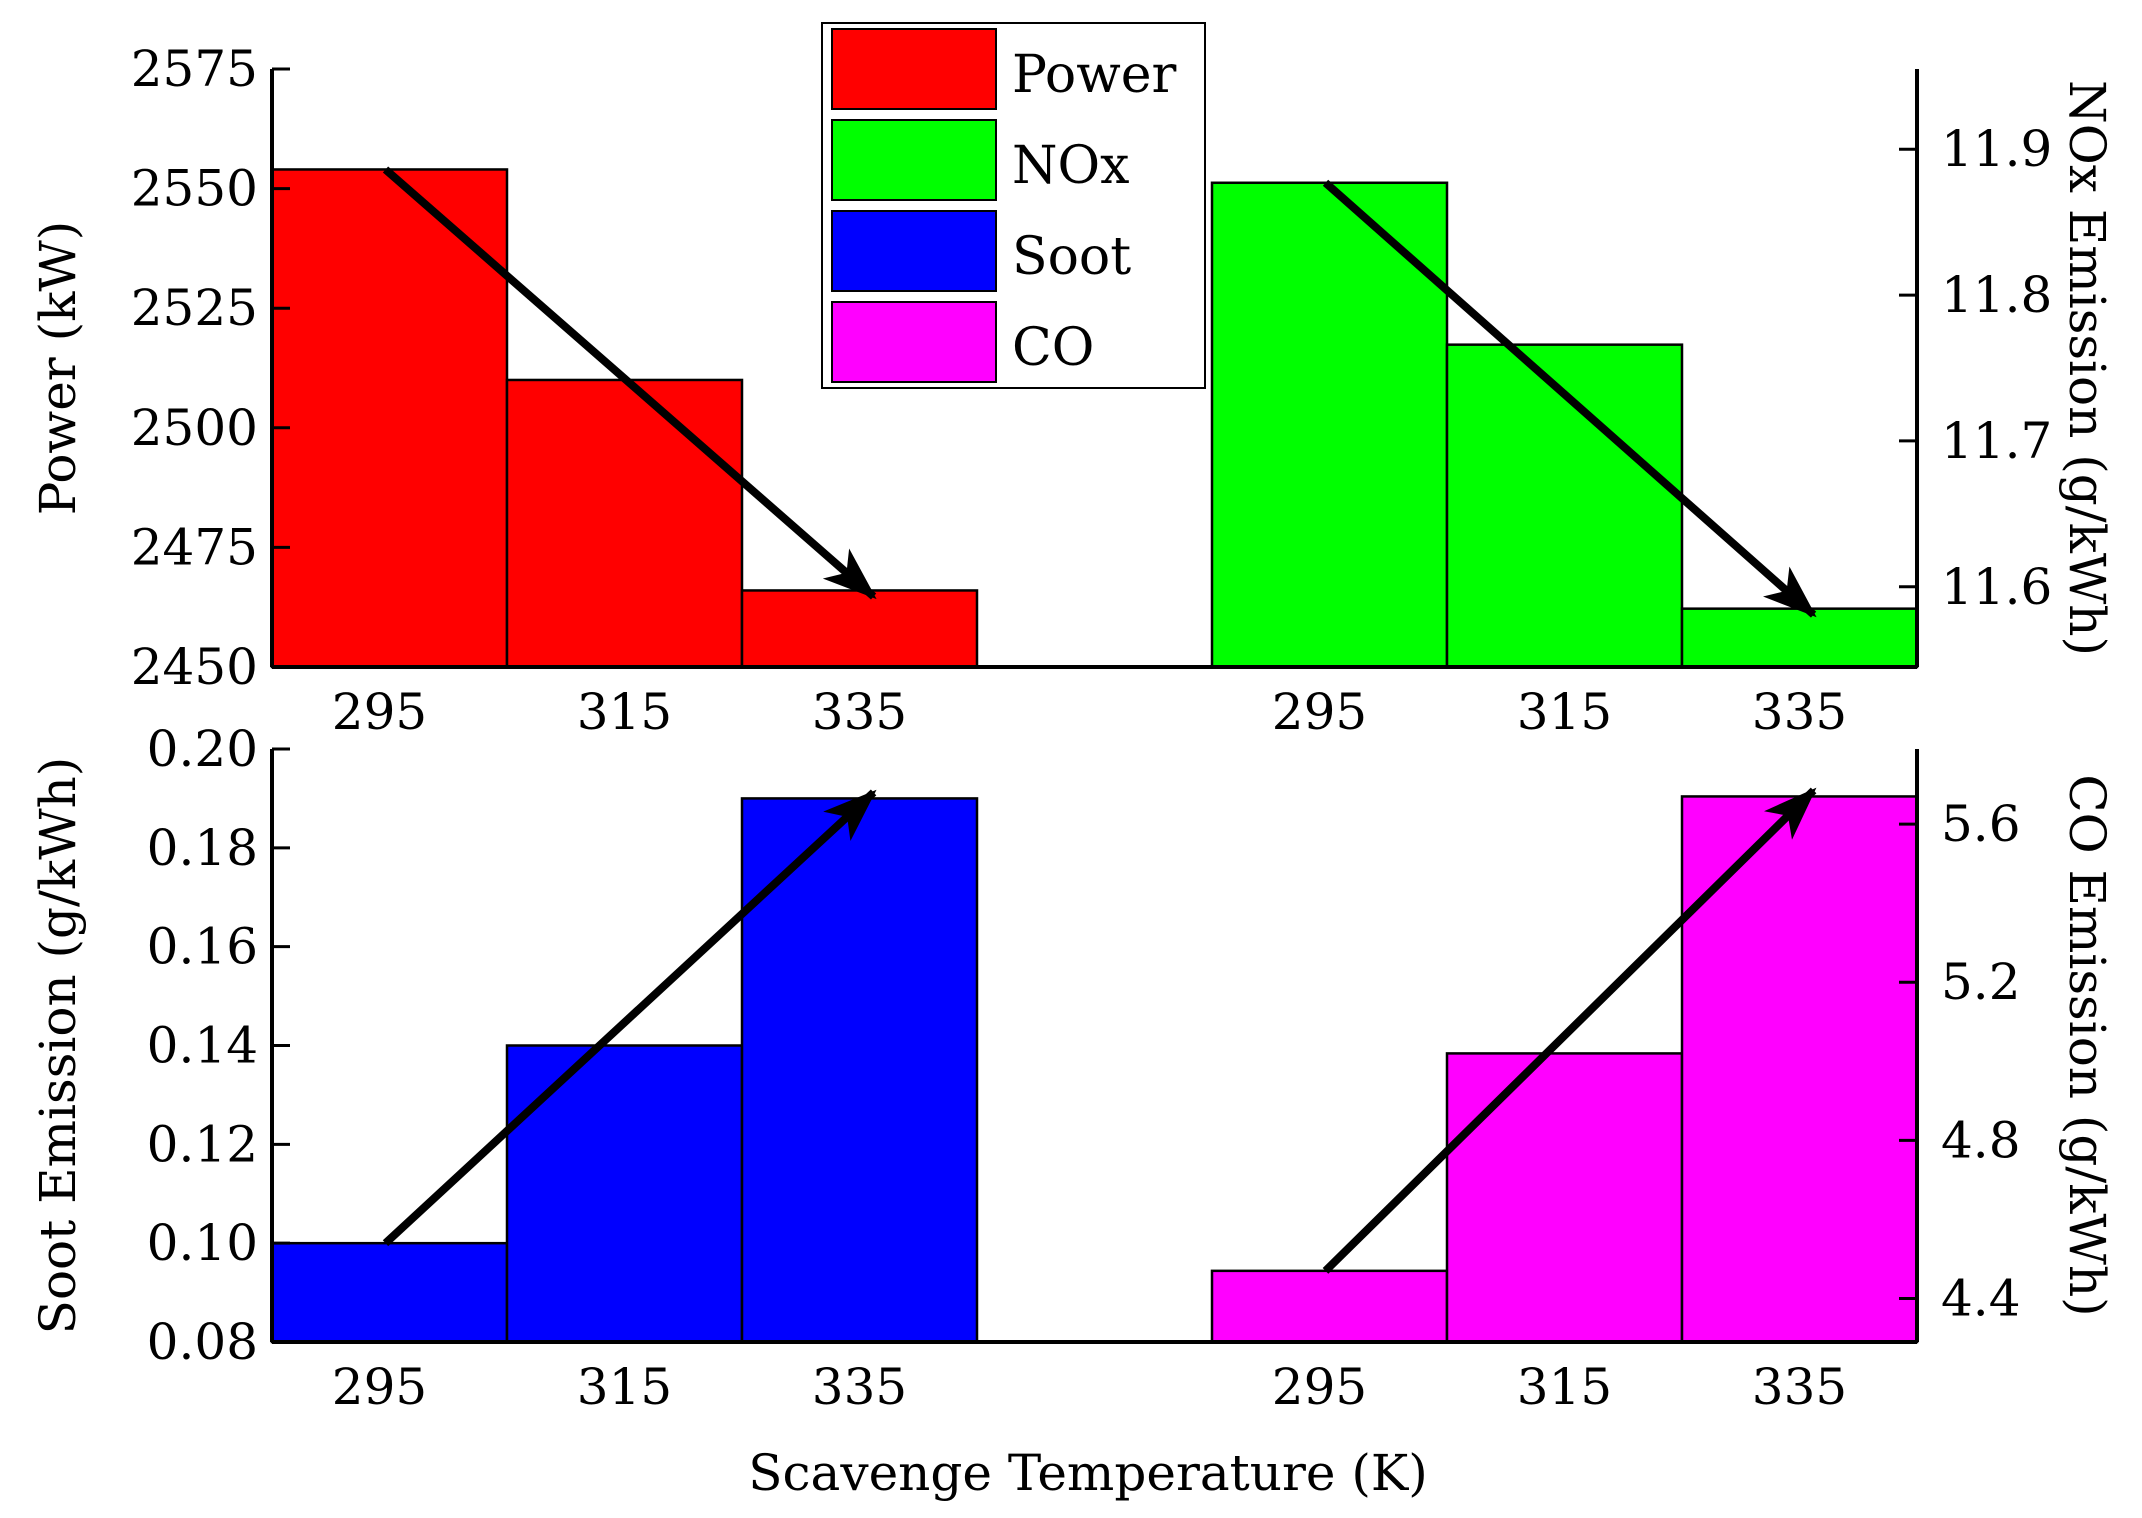 The height and width of the screenshot is (1518, 2142). What do you see at coordinates (379, 1387) in the screenshot?
I see `x-tick-label-bottom-left-295: 295` at bounding box center [379, 1387].